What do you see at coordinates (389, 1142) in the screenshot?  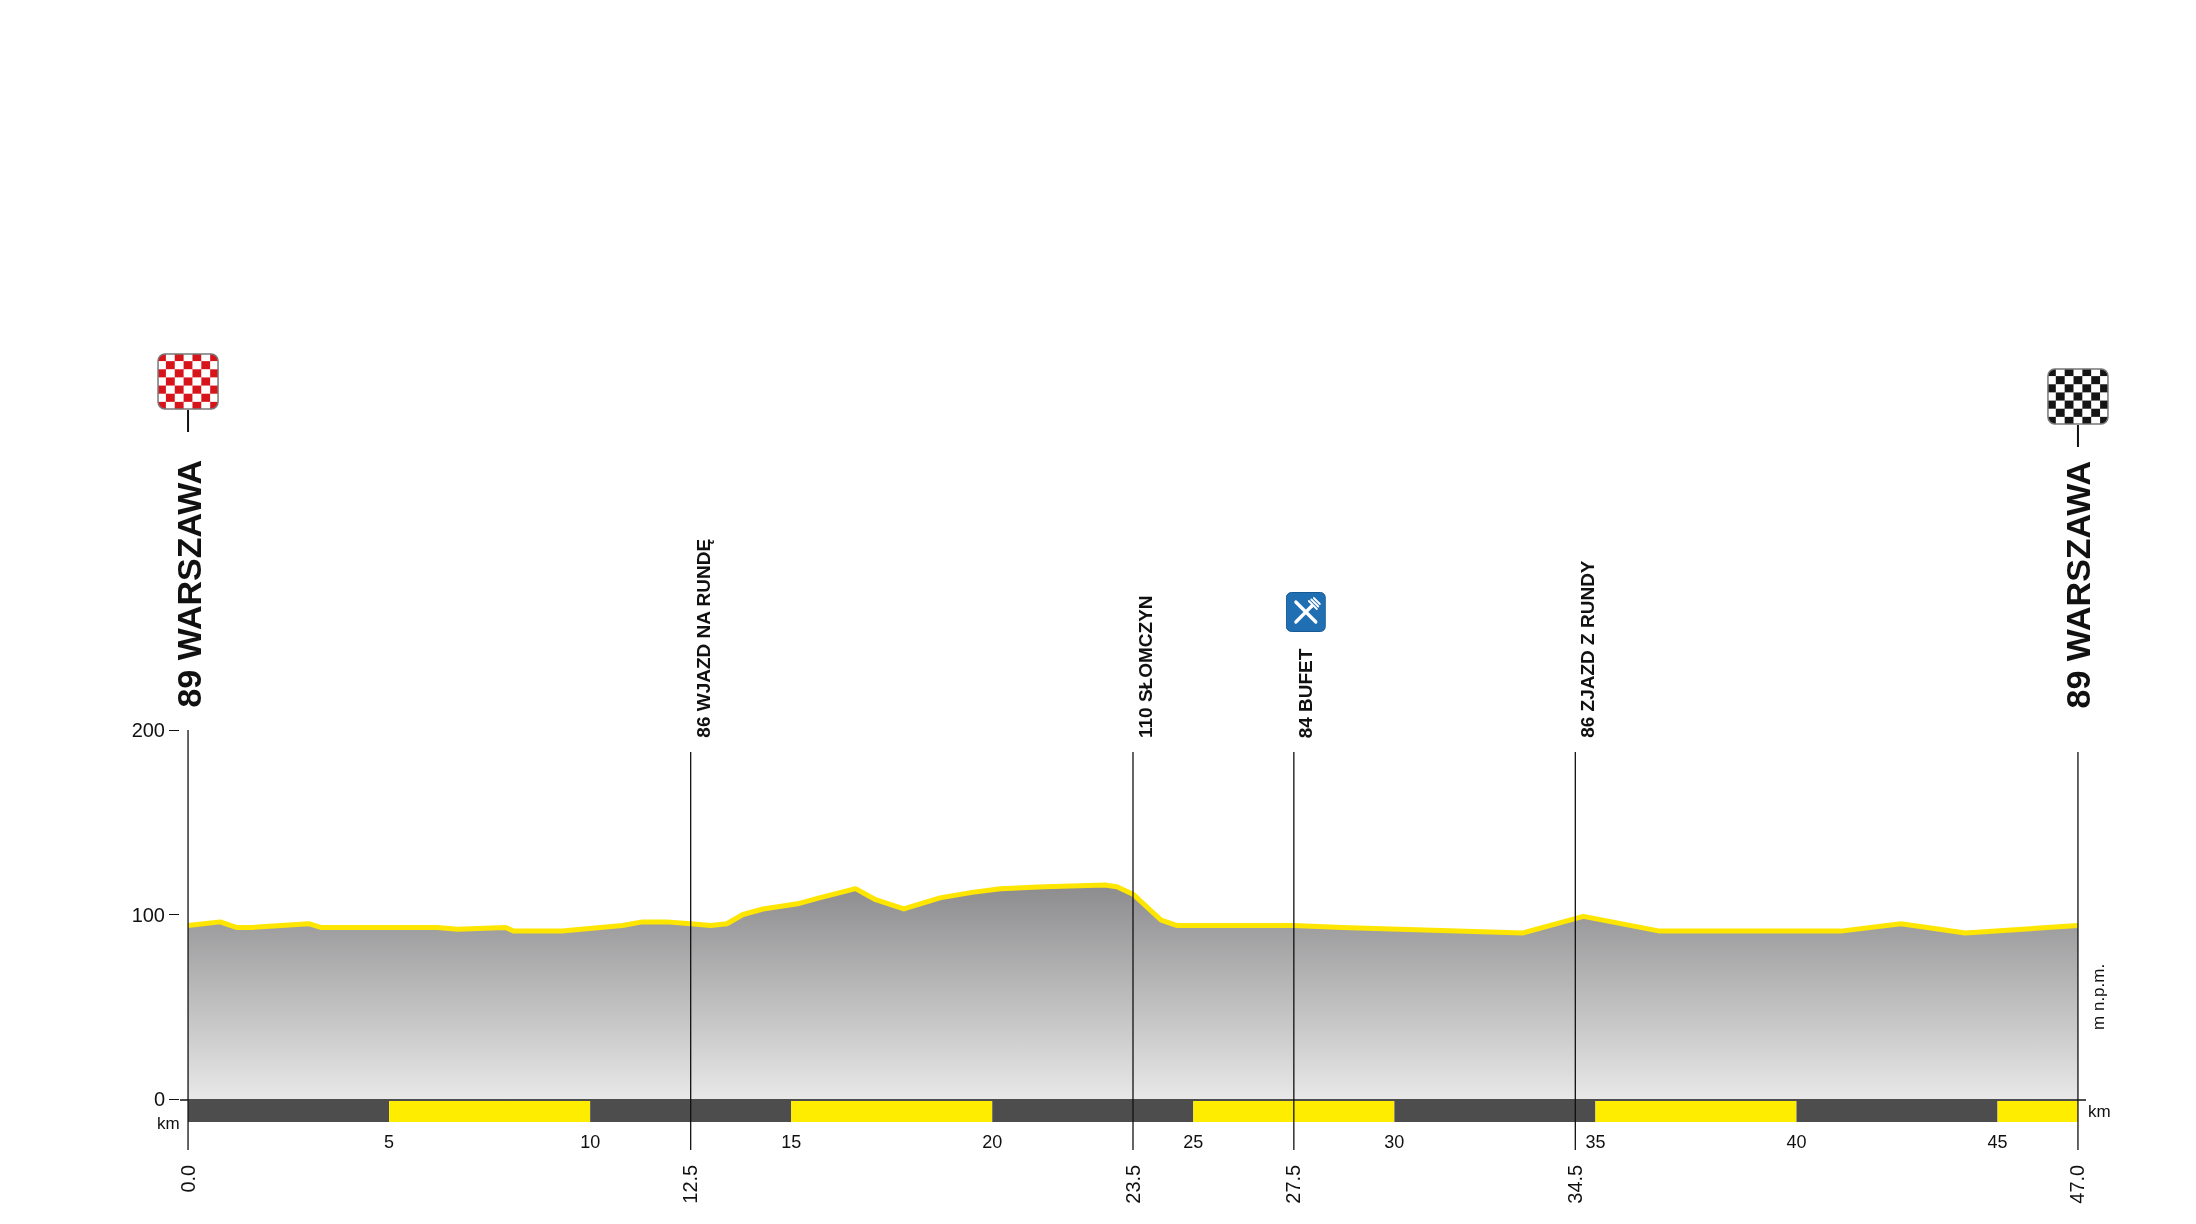 I see `x2-tick-label: 5` at bounding box center [389, 1142].